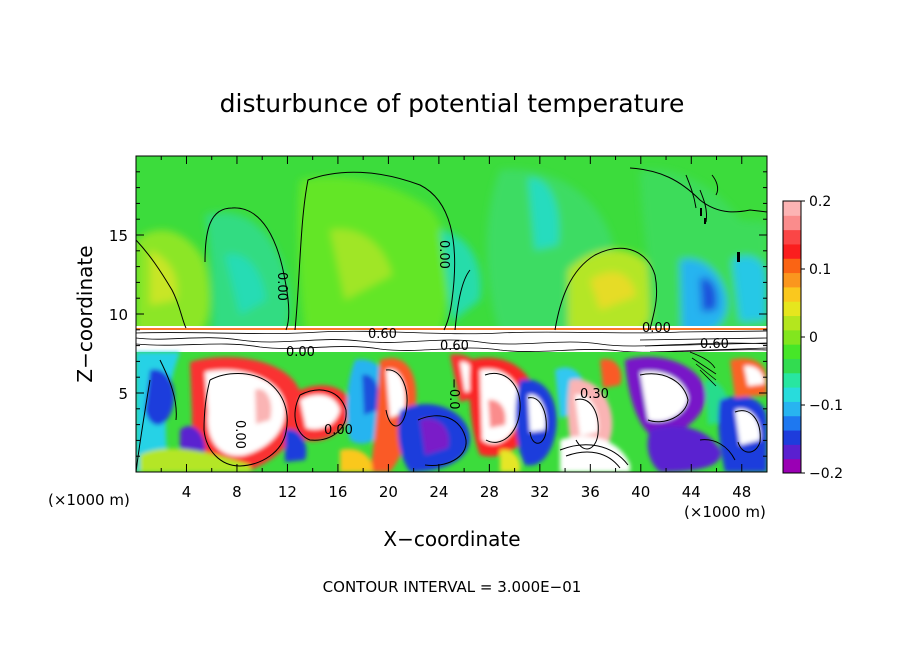 This screenshot has height=654, width=904. Describe the element at coordinates (539, 492) in the screenshot. I see `x-tick-label: 32` at that location.